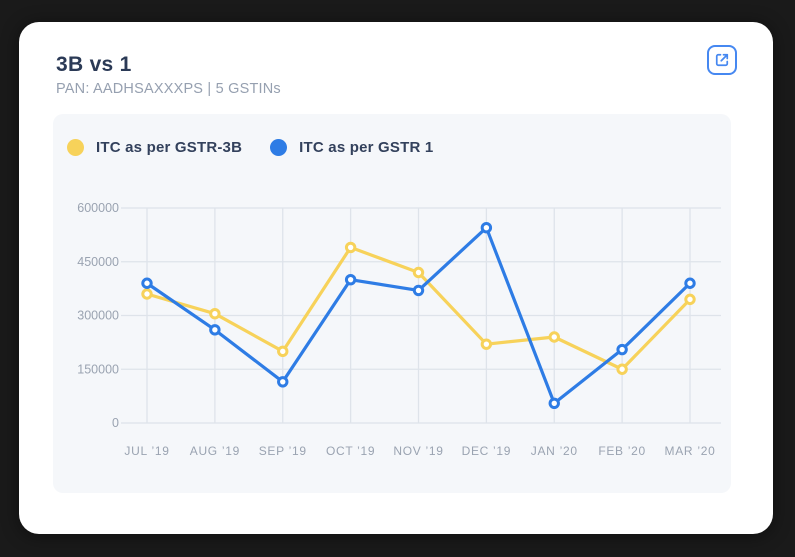 Image resolution: width=795 pixels, height=557 pixels. Describe the element at coordinates (98, 208) in the screenshot. I see `svg-text: 600000` at that location.